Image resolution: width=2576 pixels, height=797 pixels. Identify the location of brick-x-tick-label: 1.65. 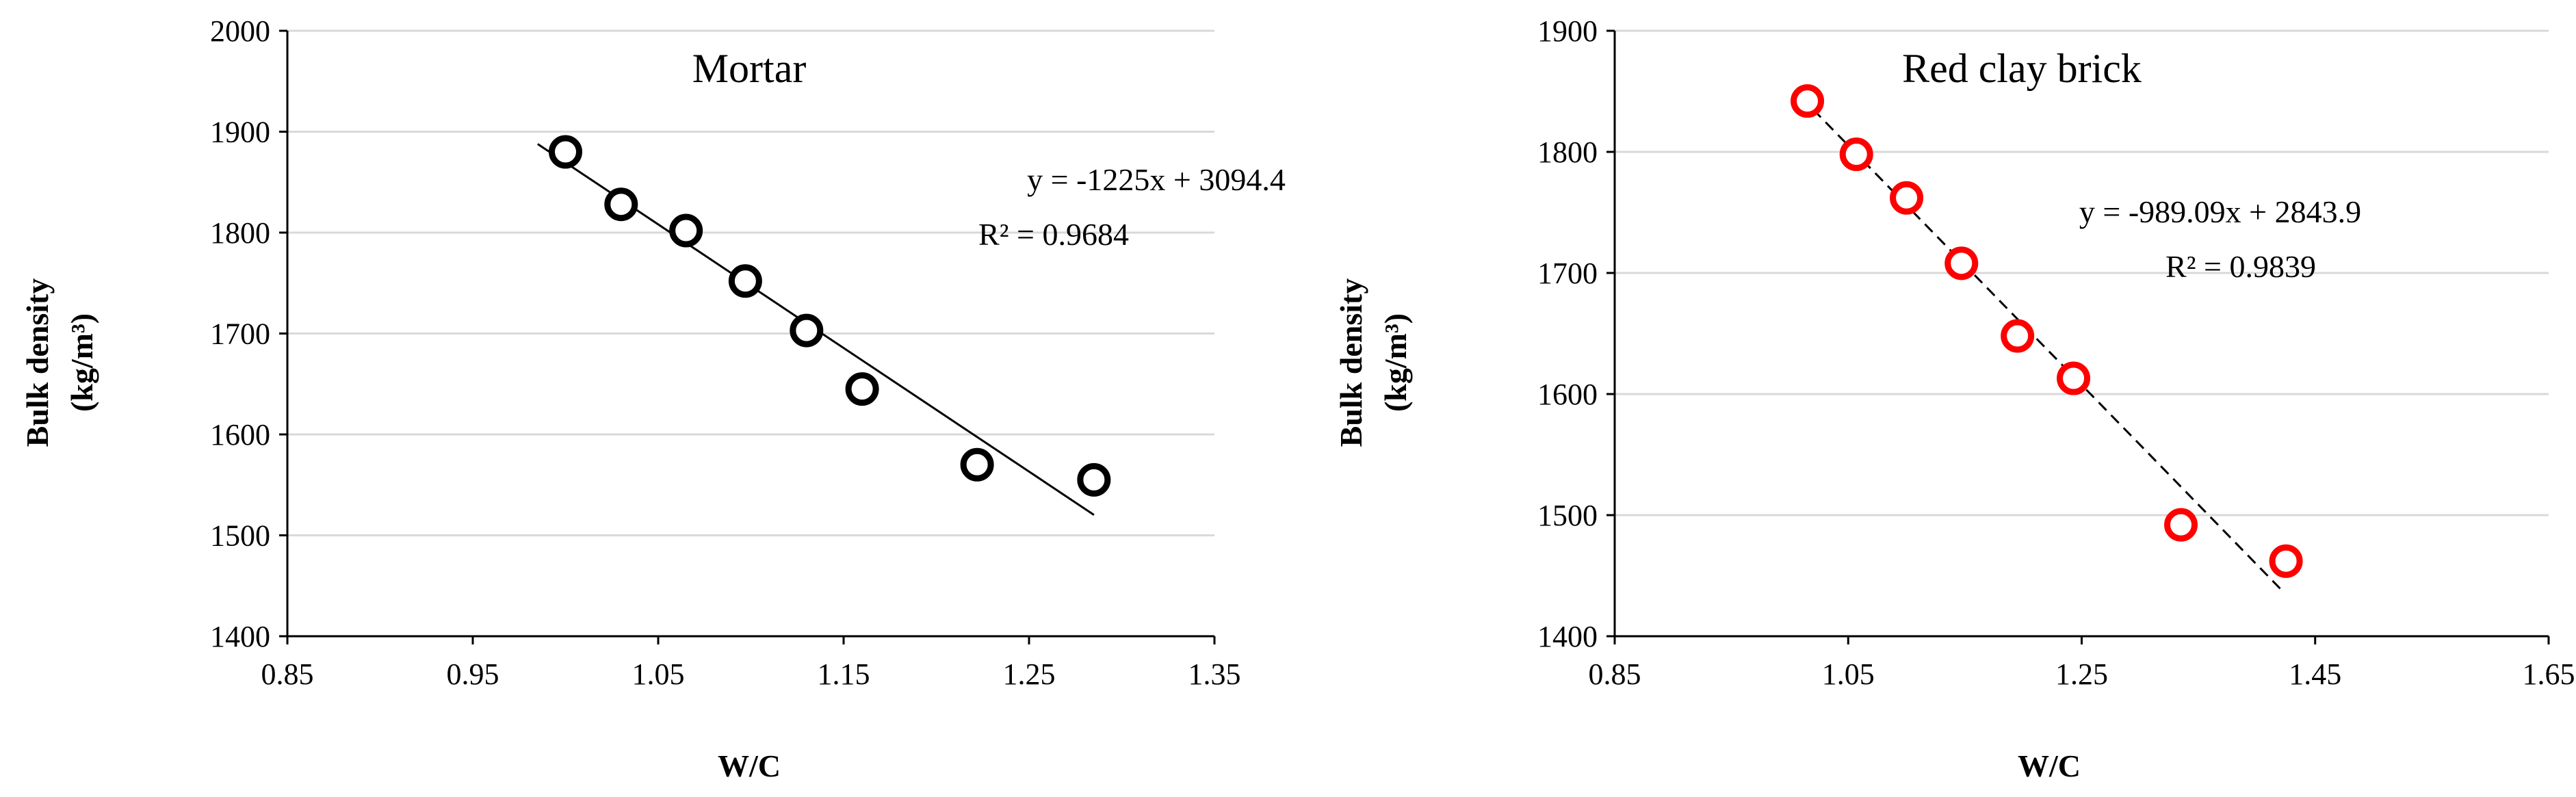
(2549, 674).